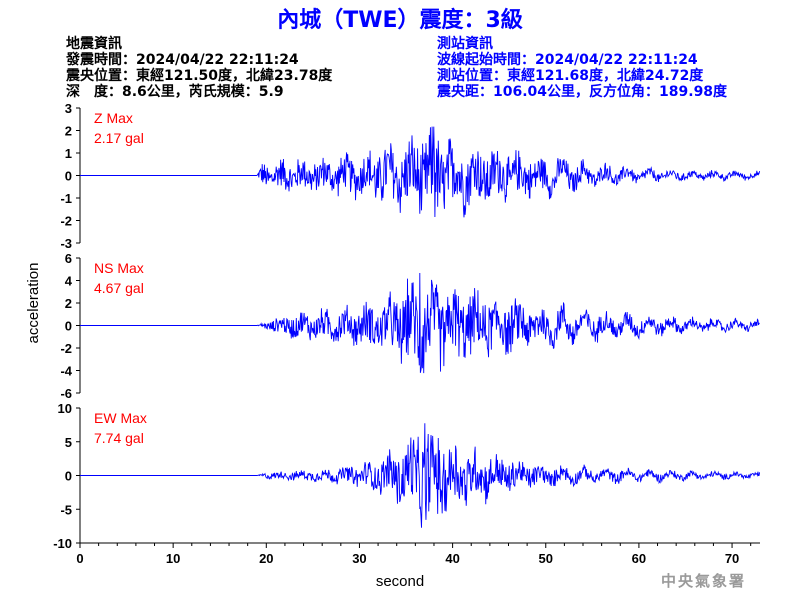 The width and height of the screenshot is (800, 600). I want to click on z-max-label: Z Max, so click(113, 118).